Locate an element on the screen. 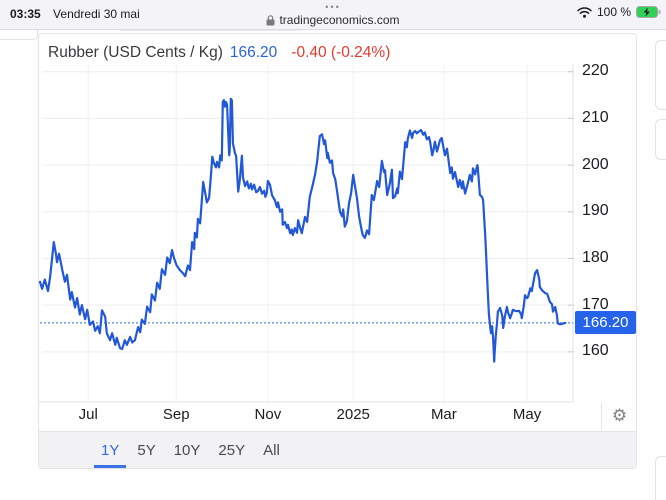 This screenshot has width=666, height=500. address-bar: tradingeconomics.com is located at coordinates (333, 20).